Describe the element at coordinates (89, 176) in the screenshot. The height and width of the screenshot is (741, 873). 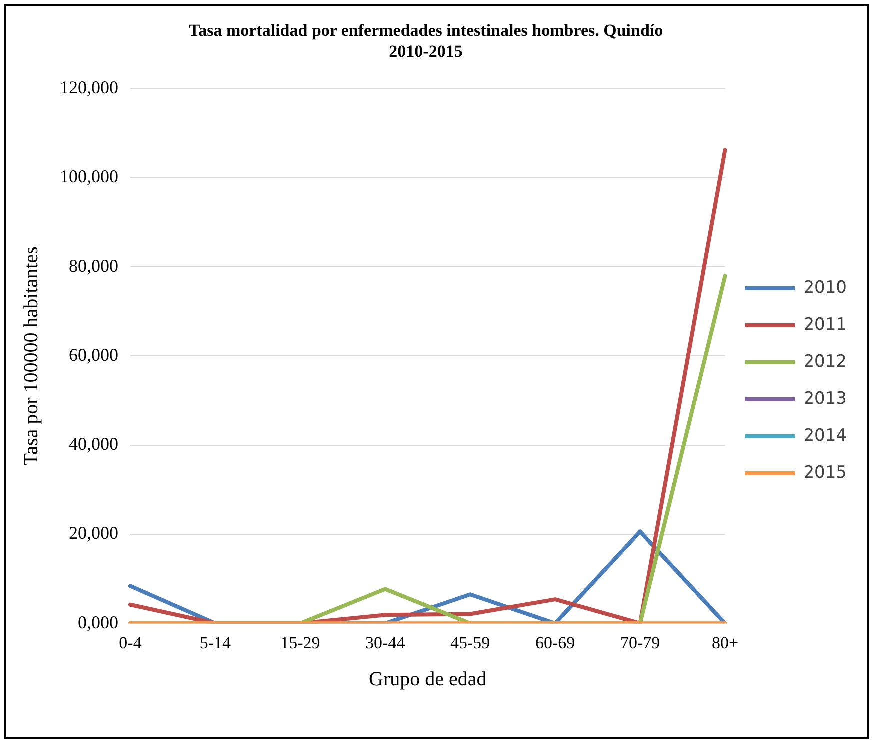
I see `y-tick-label: 100,000` at that location.